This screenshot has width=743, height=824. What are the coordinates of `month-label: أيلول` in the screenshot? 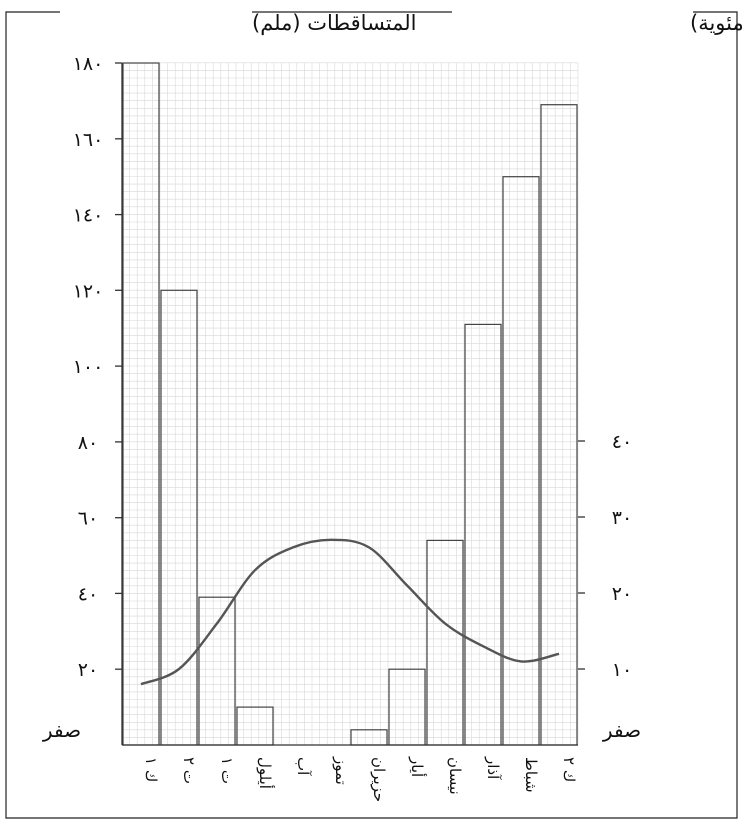 It's located at (265, 773).